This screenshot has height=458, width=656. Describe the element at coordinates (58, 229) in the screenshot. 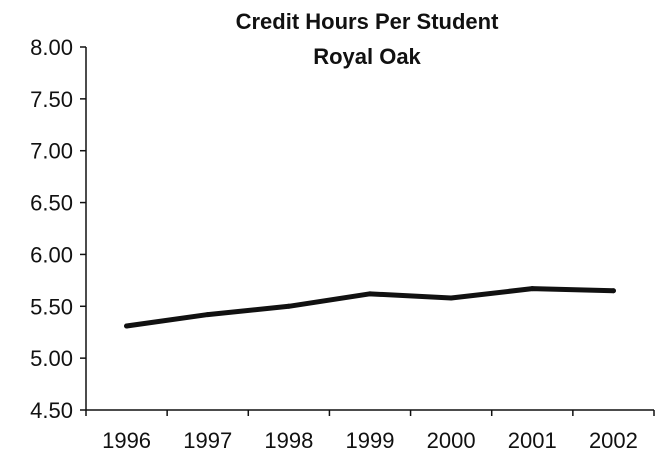

I see `y-axis: 8.00 7.50 7.00 6.50 6.00 5.50 5.00 4.50` at that location.